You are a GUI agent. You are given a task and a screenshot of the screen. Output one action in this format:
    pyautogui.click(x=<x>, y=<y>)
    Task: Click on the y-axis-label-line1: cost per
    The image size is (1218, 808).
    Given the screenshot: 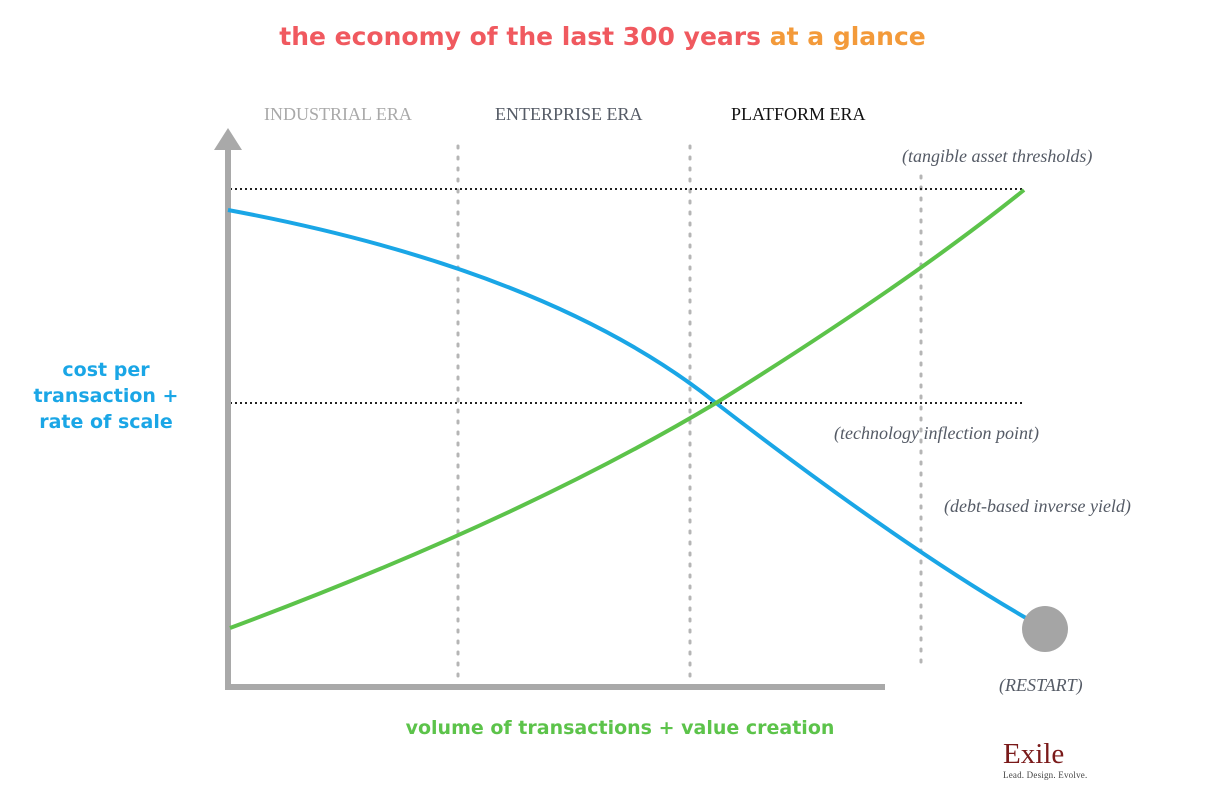 What is the action you would take?
    pyautogui.click(x=106, y=370)
    